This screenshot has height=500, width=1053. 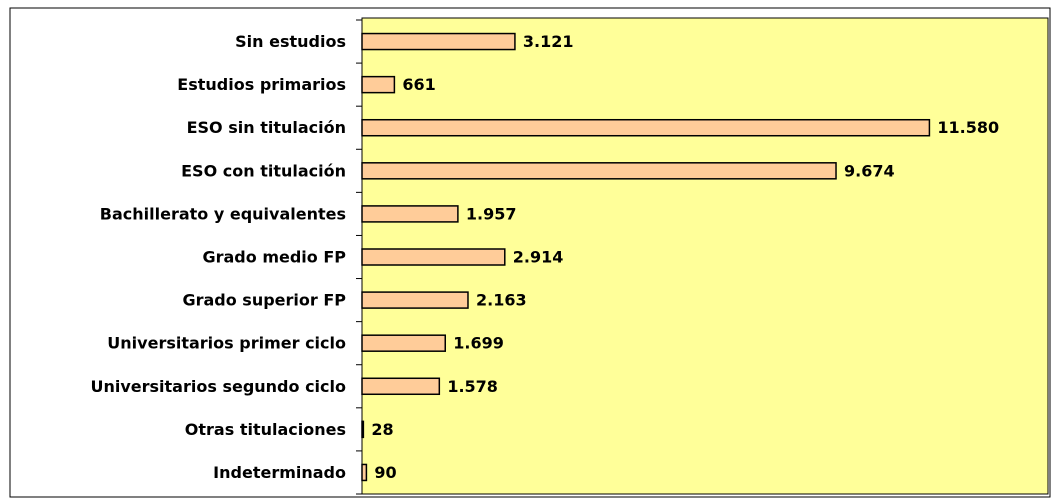 What do you see at coordinates (266, 127) in the screenshot?
I see `y-tick-label: ESO sin titulación` at bounding box center [266, 127].